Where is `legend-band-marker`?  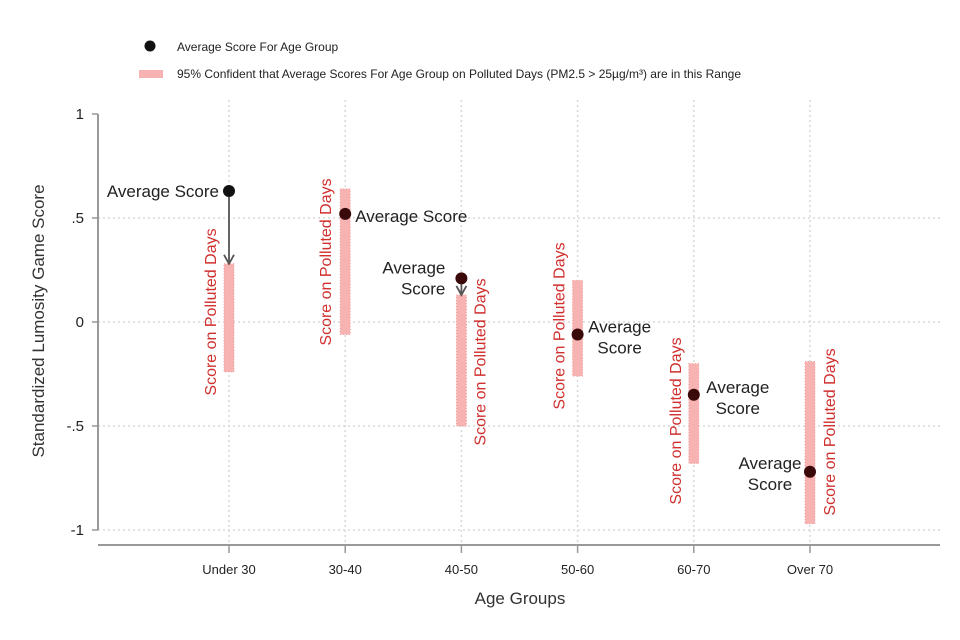 legend-band-marker is located at coordinates (151, 74).